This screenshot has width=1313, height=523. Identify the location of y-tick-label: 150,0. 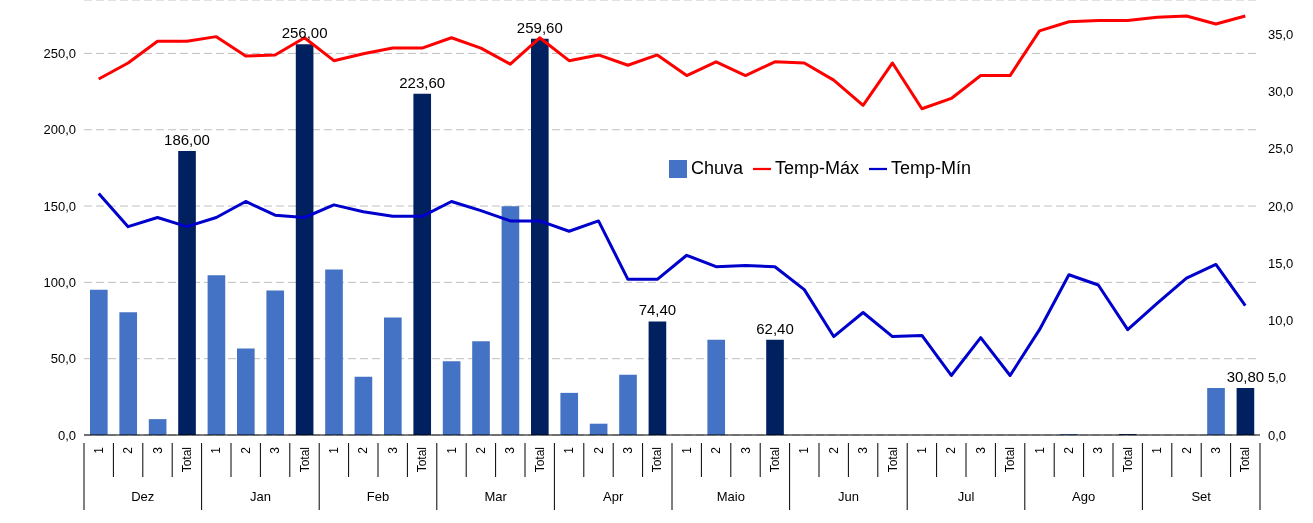
(59, 206).